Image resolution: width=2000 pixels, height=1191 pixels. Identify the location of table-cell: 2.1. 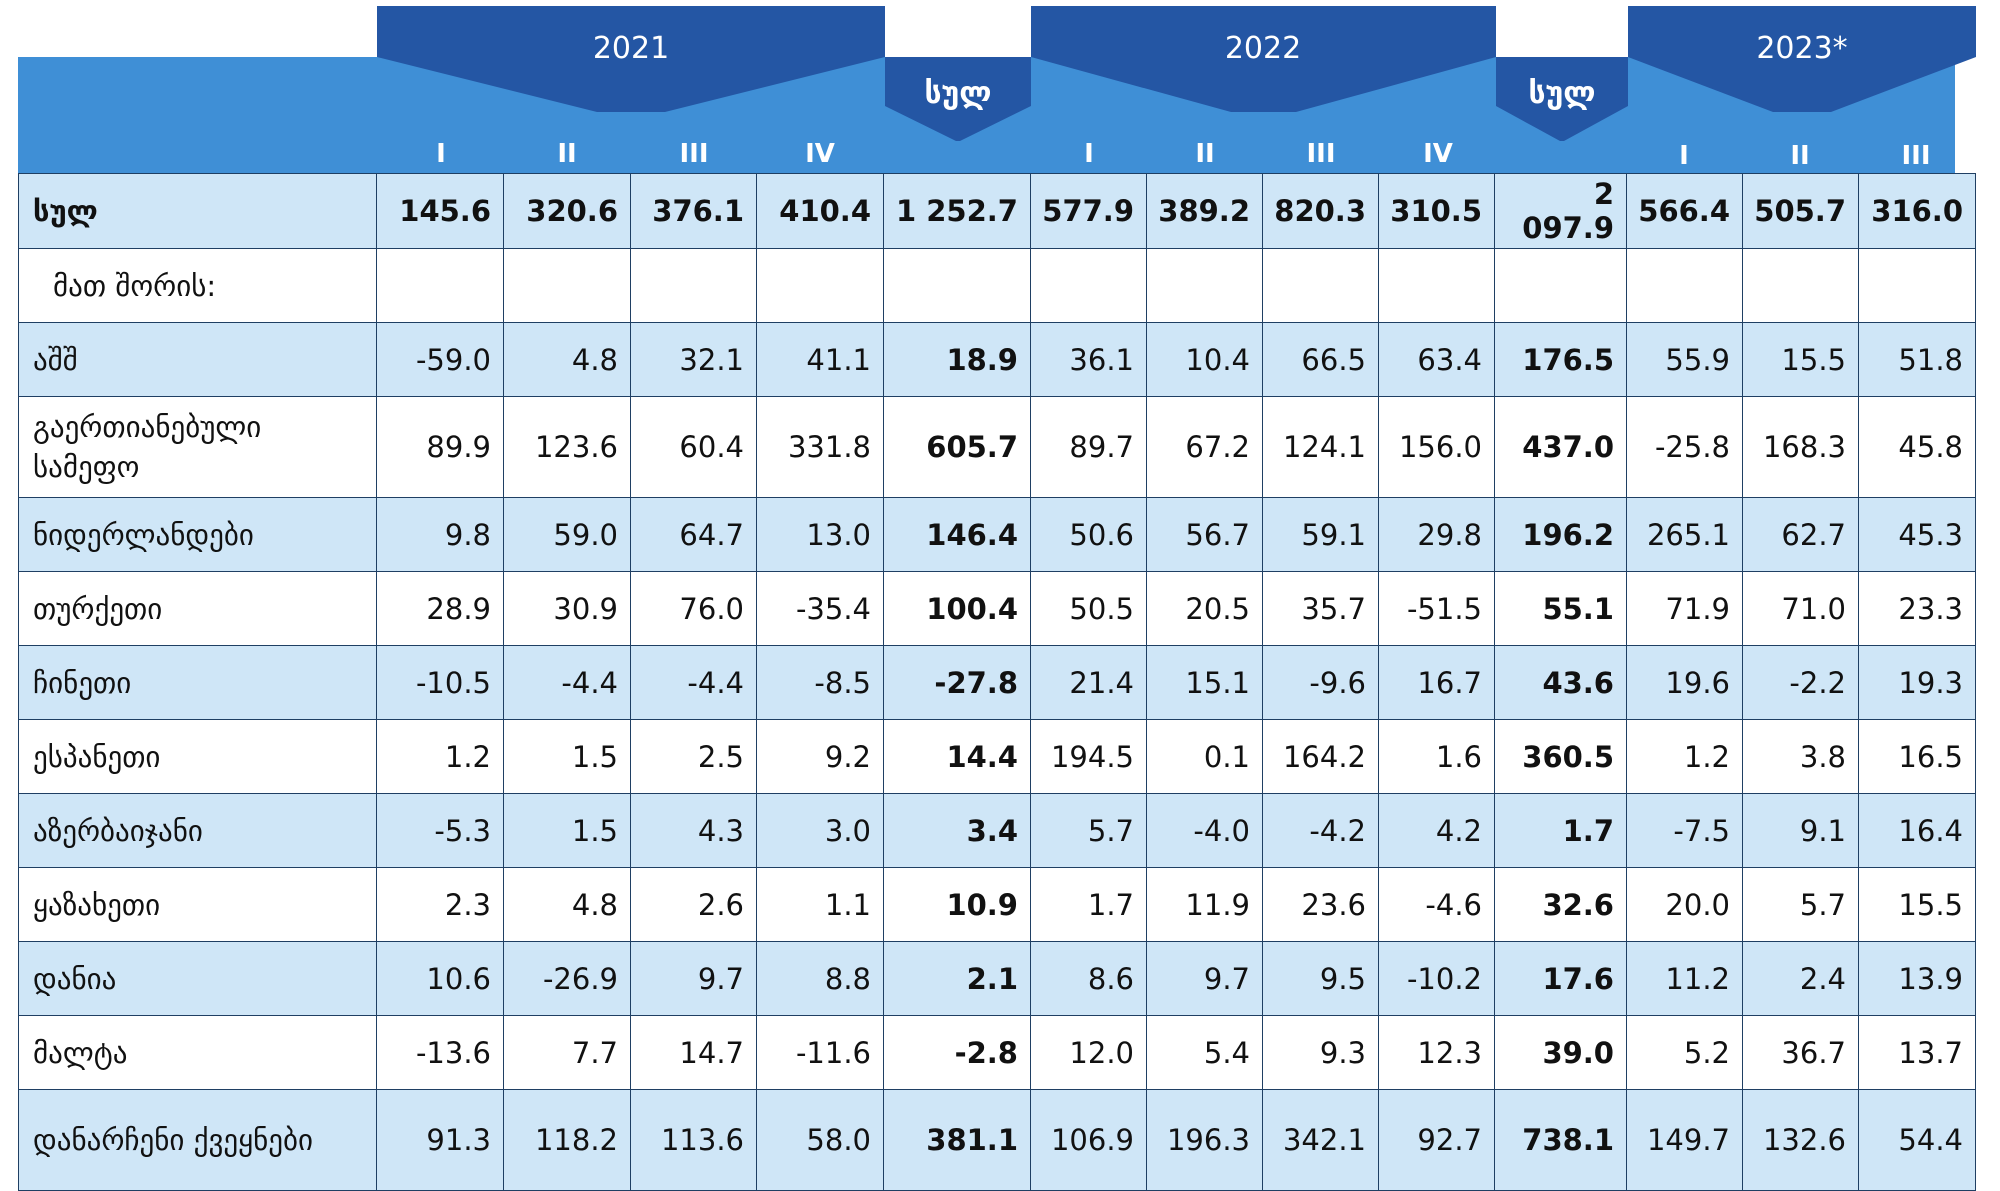
(957, 978).